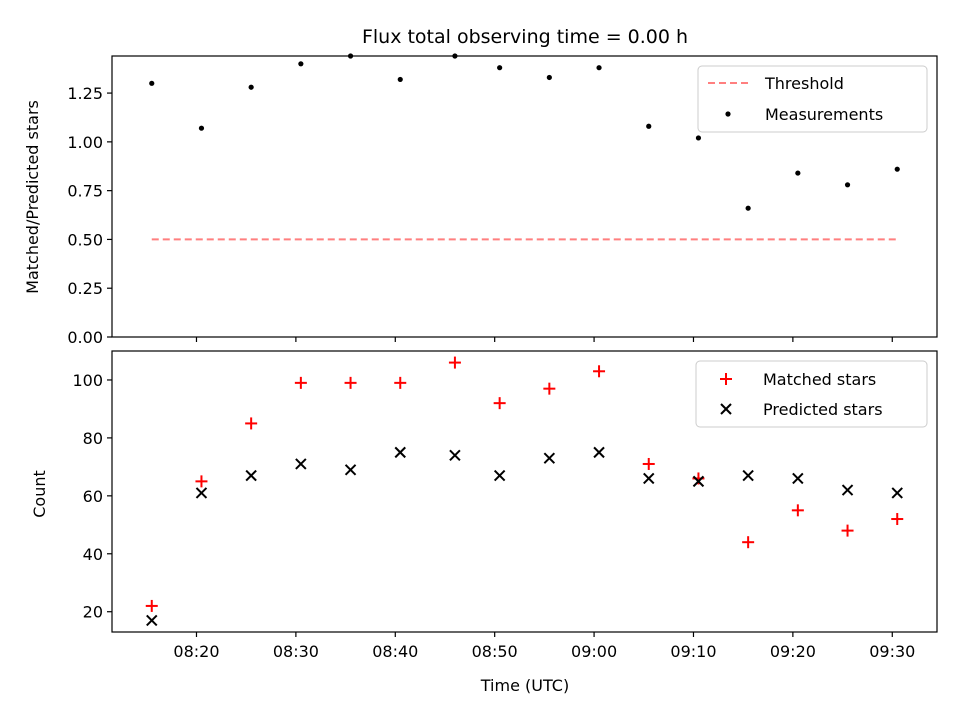 This screenshot has height=720, width=960. What do you see at coordinates (85, 191) in the screenshot?
I see `ratio-y-tick-label: 0.75` at bounding box center [85, 191].